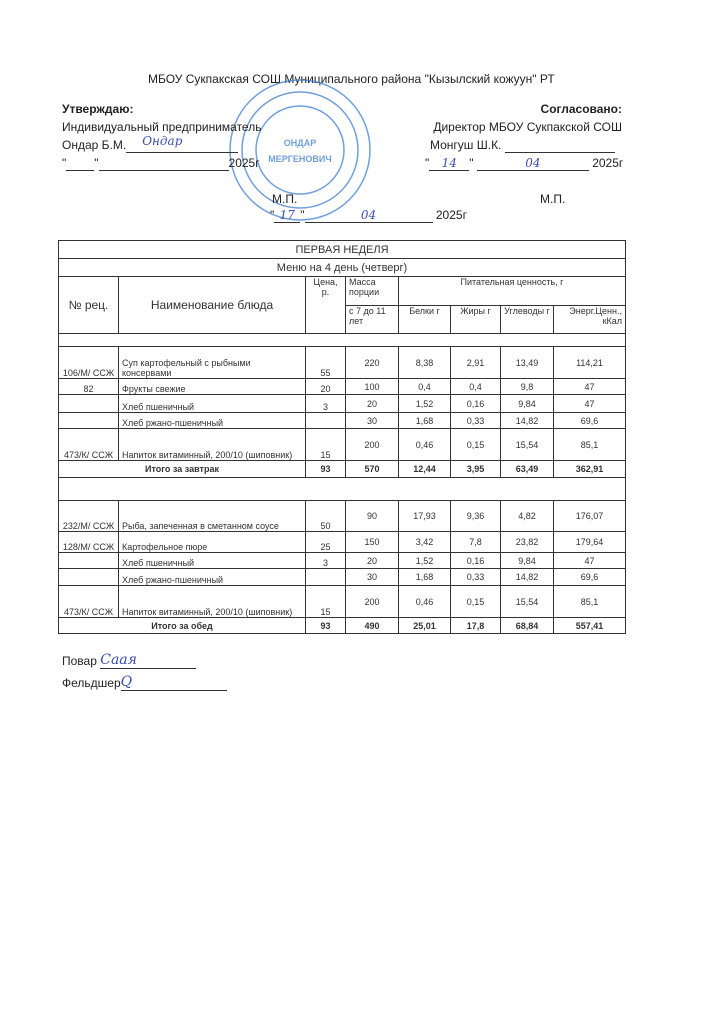 The width and height of the screenshot is (724, 1024). What do you see at coordinates (424, 386) in the screenshot?
I see `cell-protein: 0,4` at bounding box center [424, 386].